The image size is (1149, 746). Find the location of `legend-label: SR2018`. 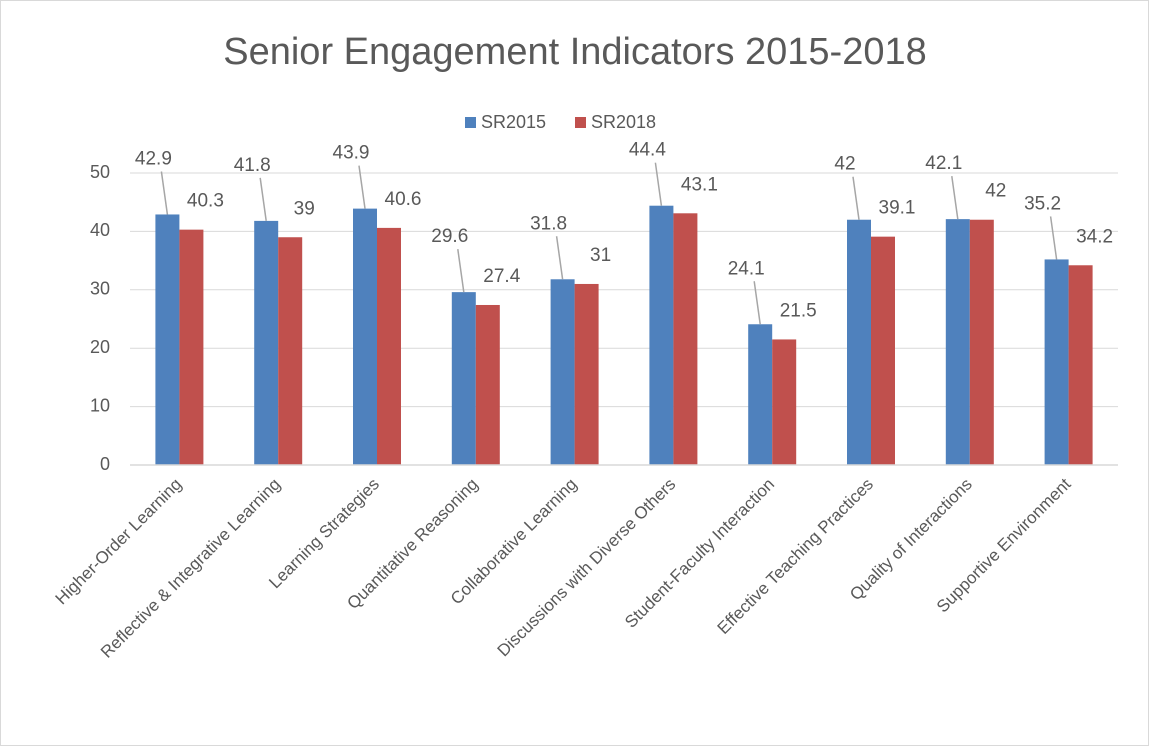

legend-label: SR2018 is located at coordinates (623, 122).